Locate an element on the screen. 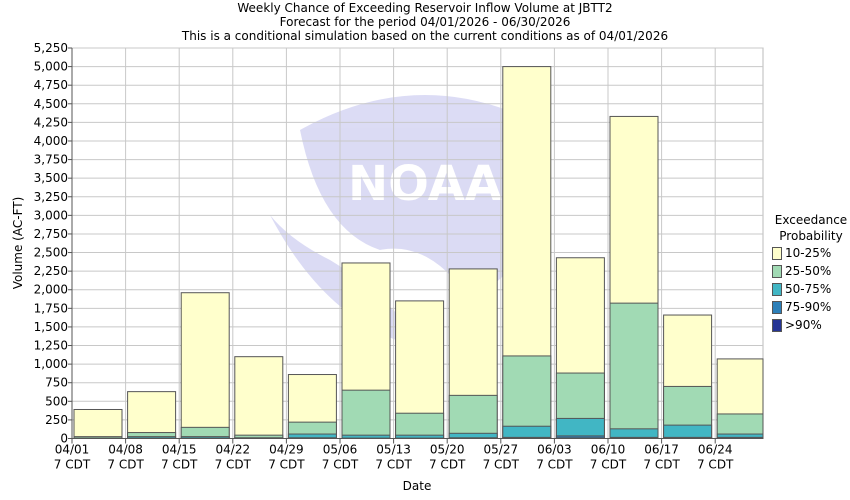 This screenshot has height=500, width=850. y-tick-label: 5,000 is located at coordinates (51, 67).